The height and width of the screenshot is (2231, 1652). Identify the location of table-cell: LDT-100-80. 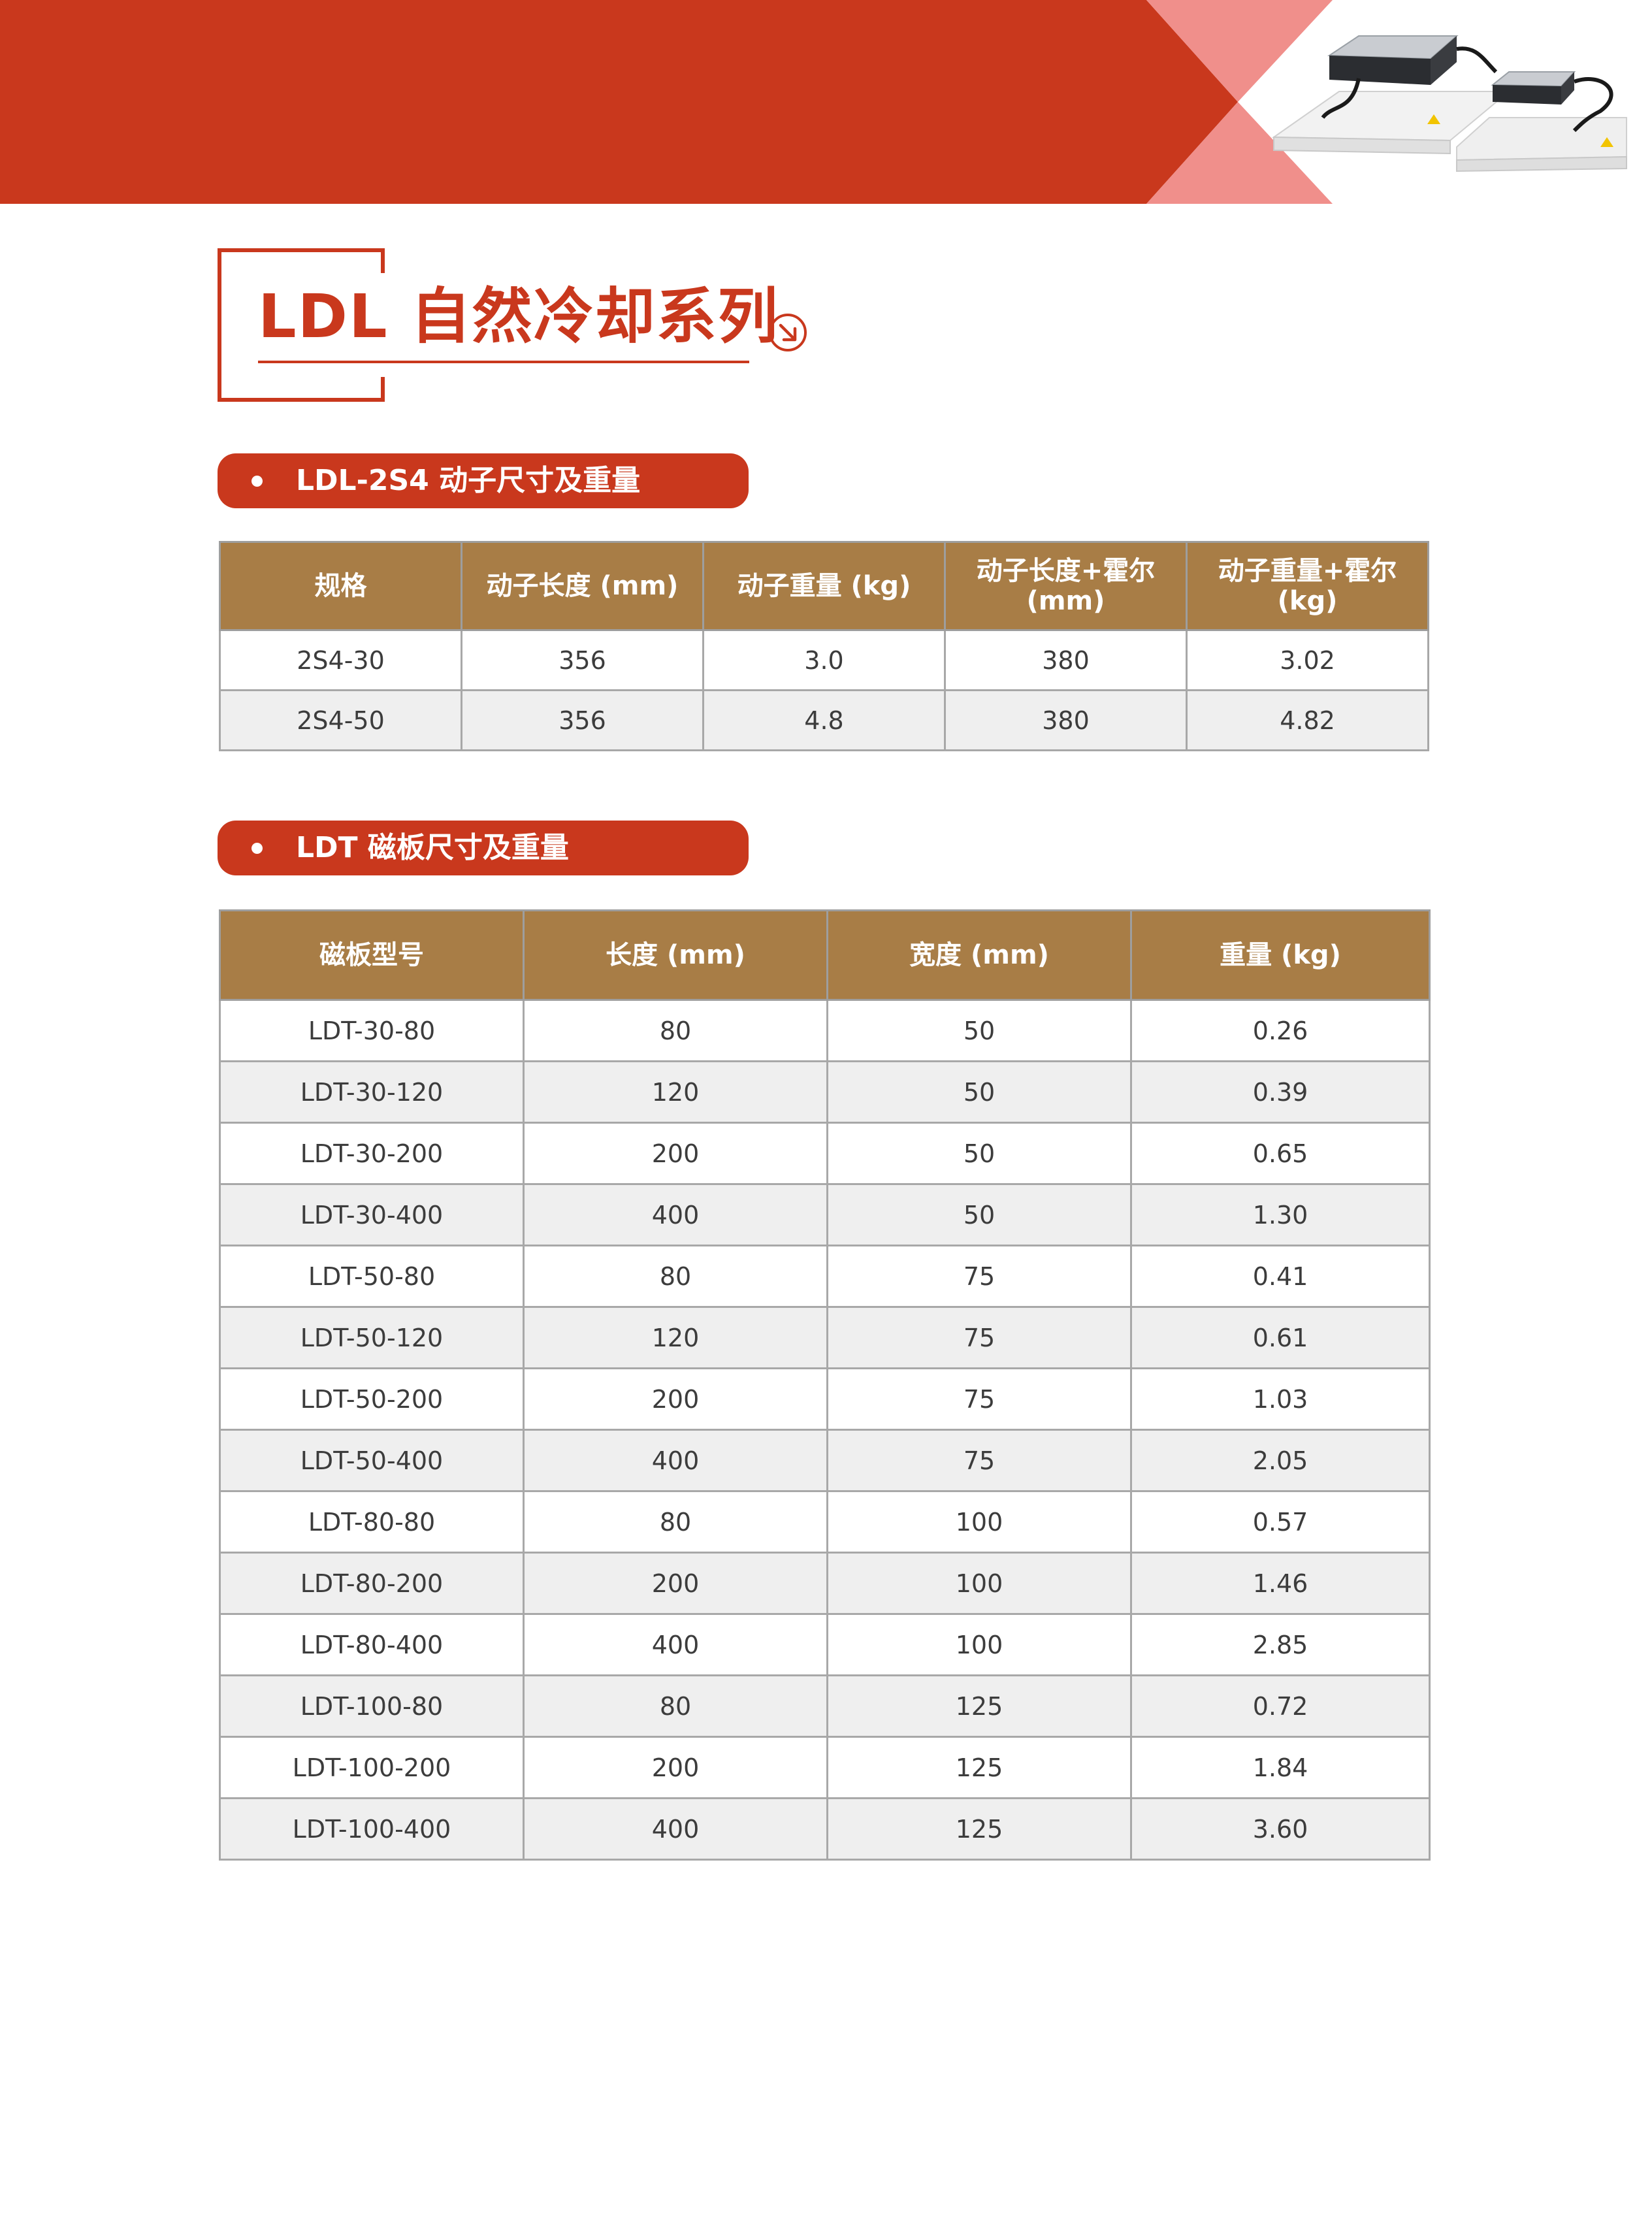
(372, 1706).